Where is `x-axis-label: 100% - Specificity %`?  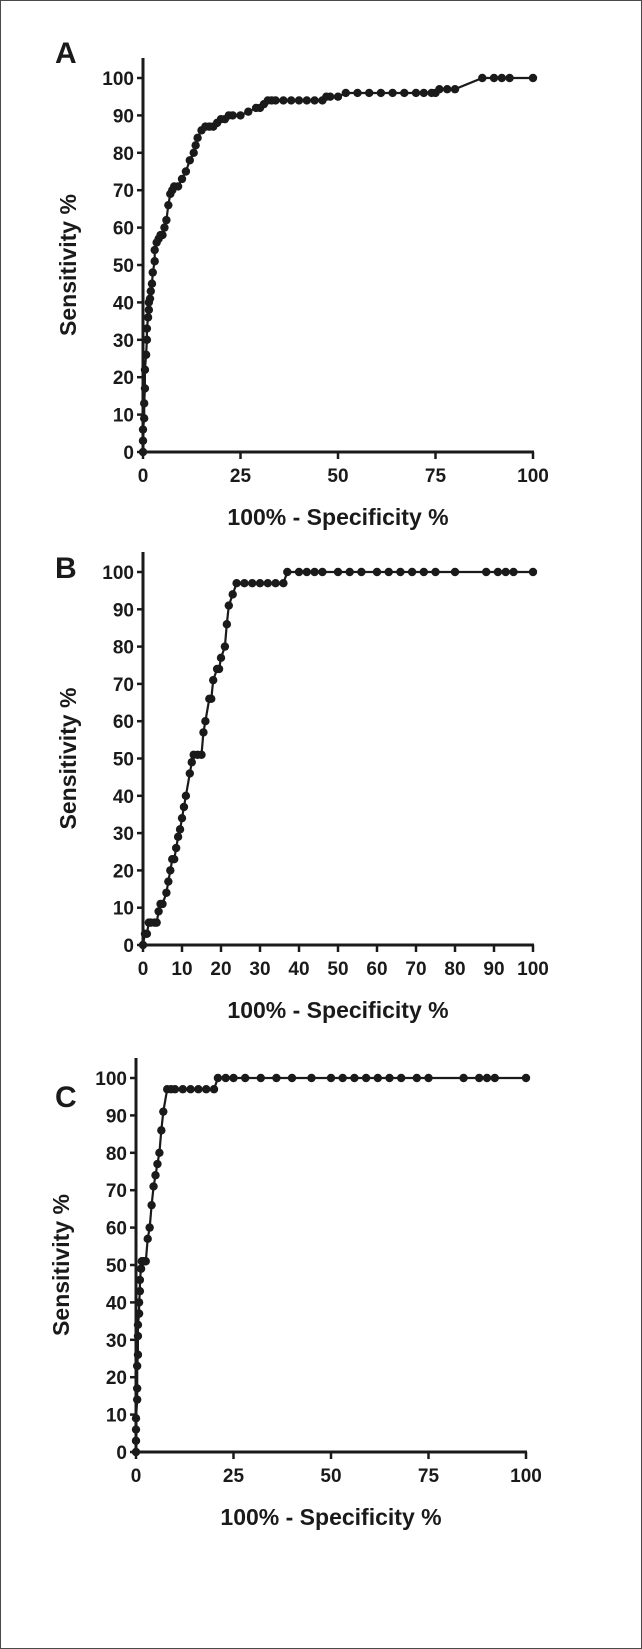 x-axis-label: 100% - Specificity % is located at coordinates (330, 1517).